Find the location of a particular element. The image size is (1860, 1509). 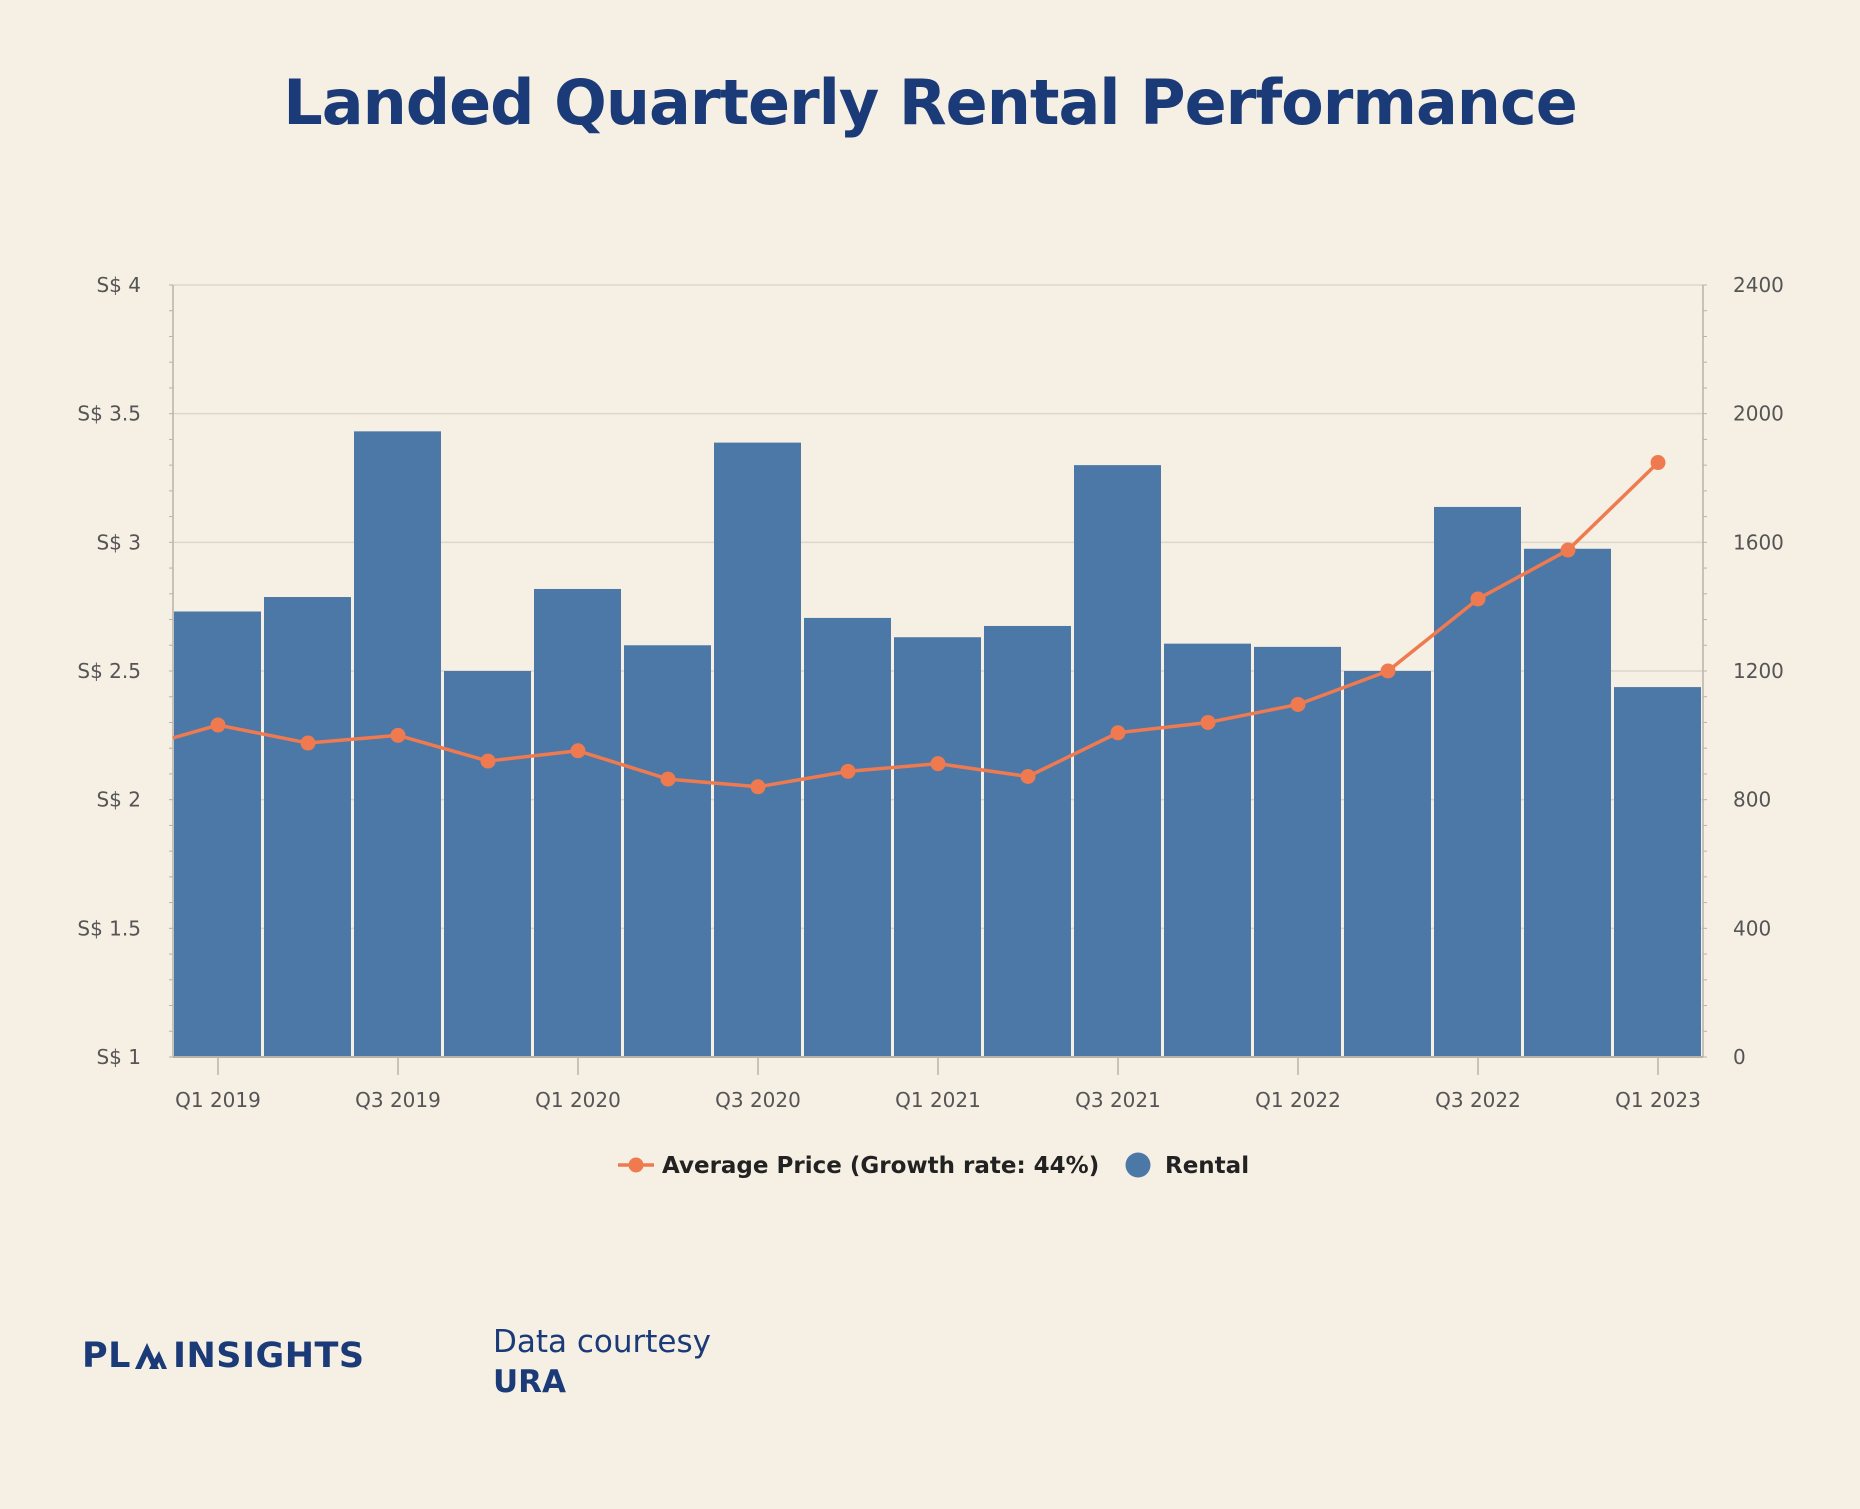

y-left-tick-label: S$ 3 is located at coordinates (118, 542).